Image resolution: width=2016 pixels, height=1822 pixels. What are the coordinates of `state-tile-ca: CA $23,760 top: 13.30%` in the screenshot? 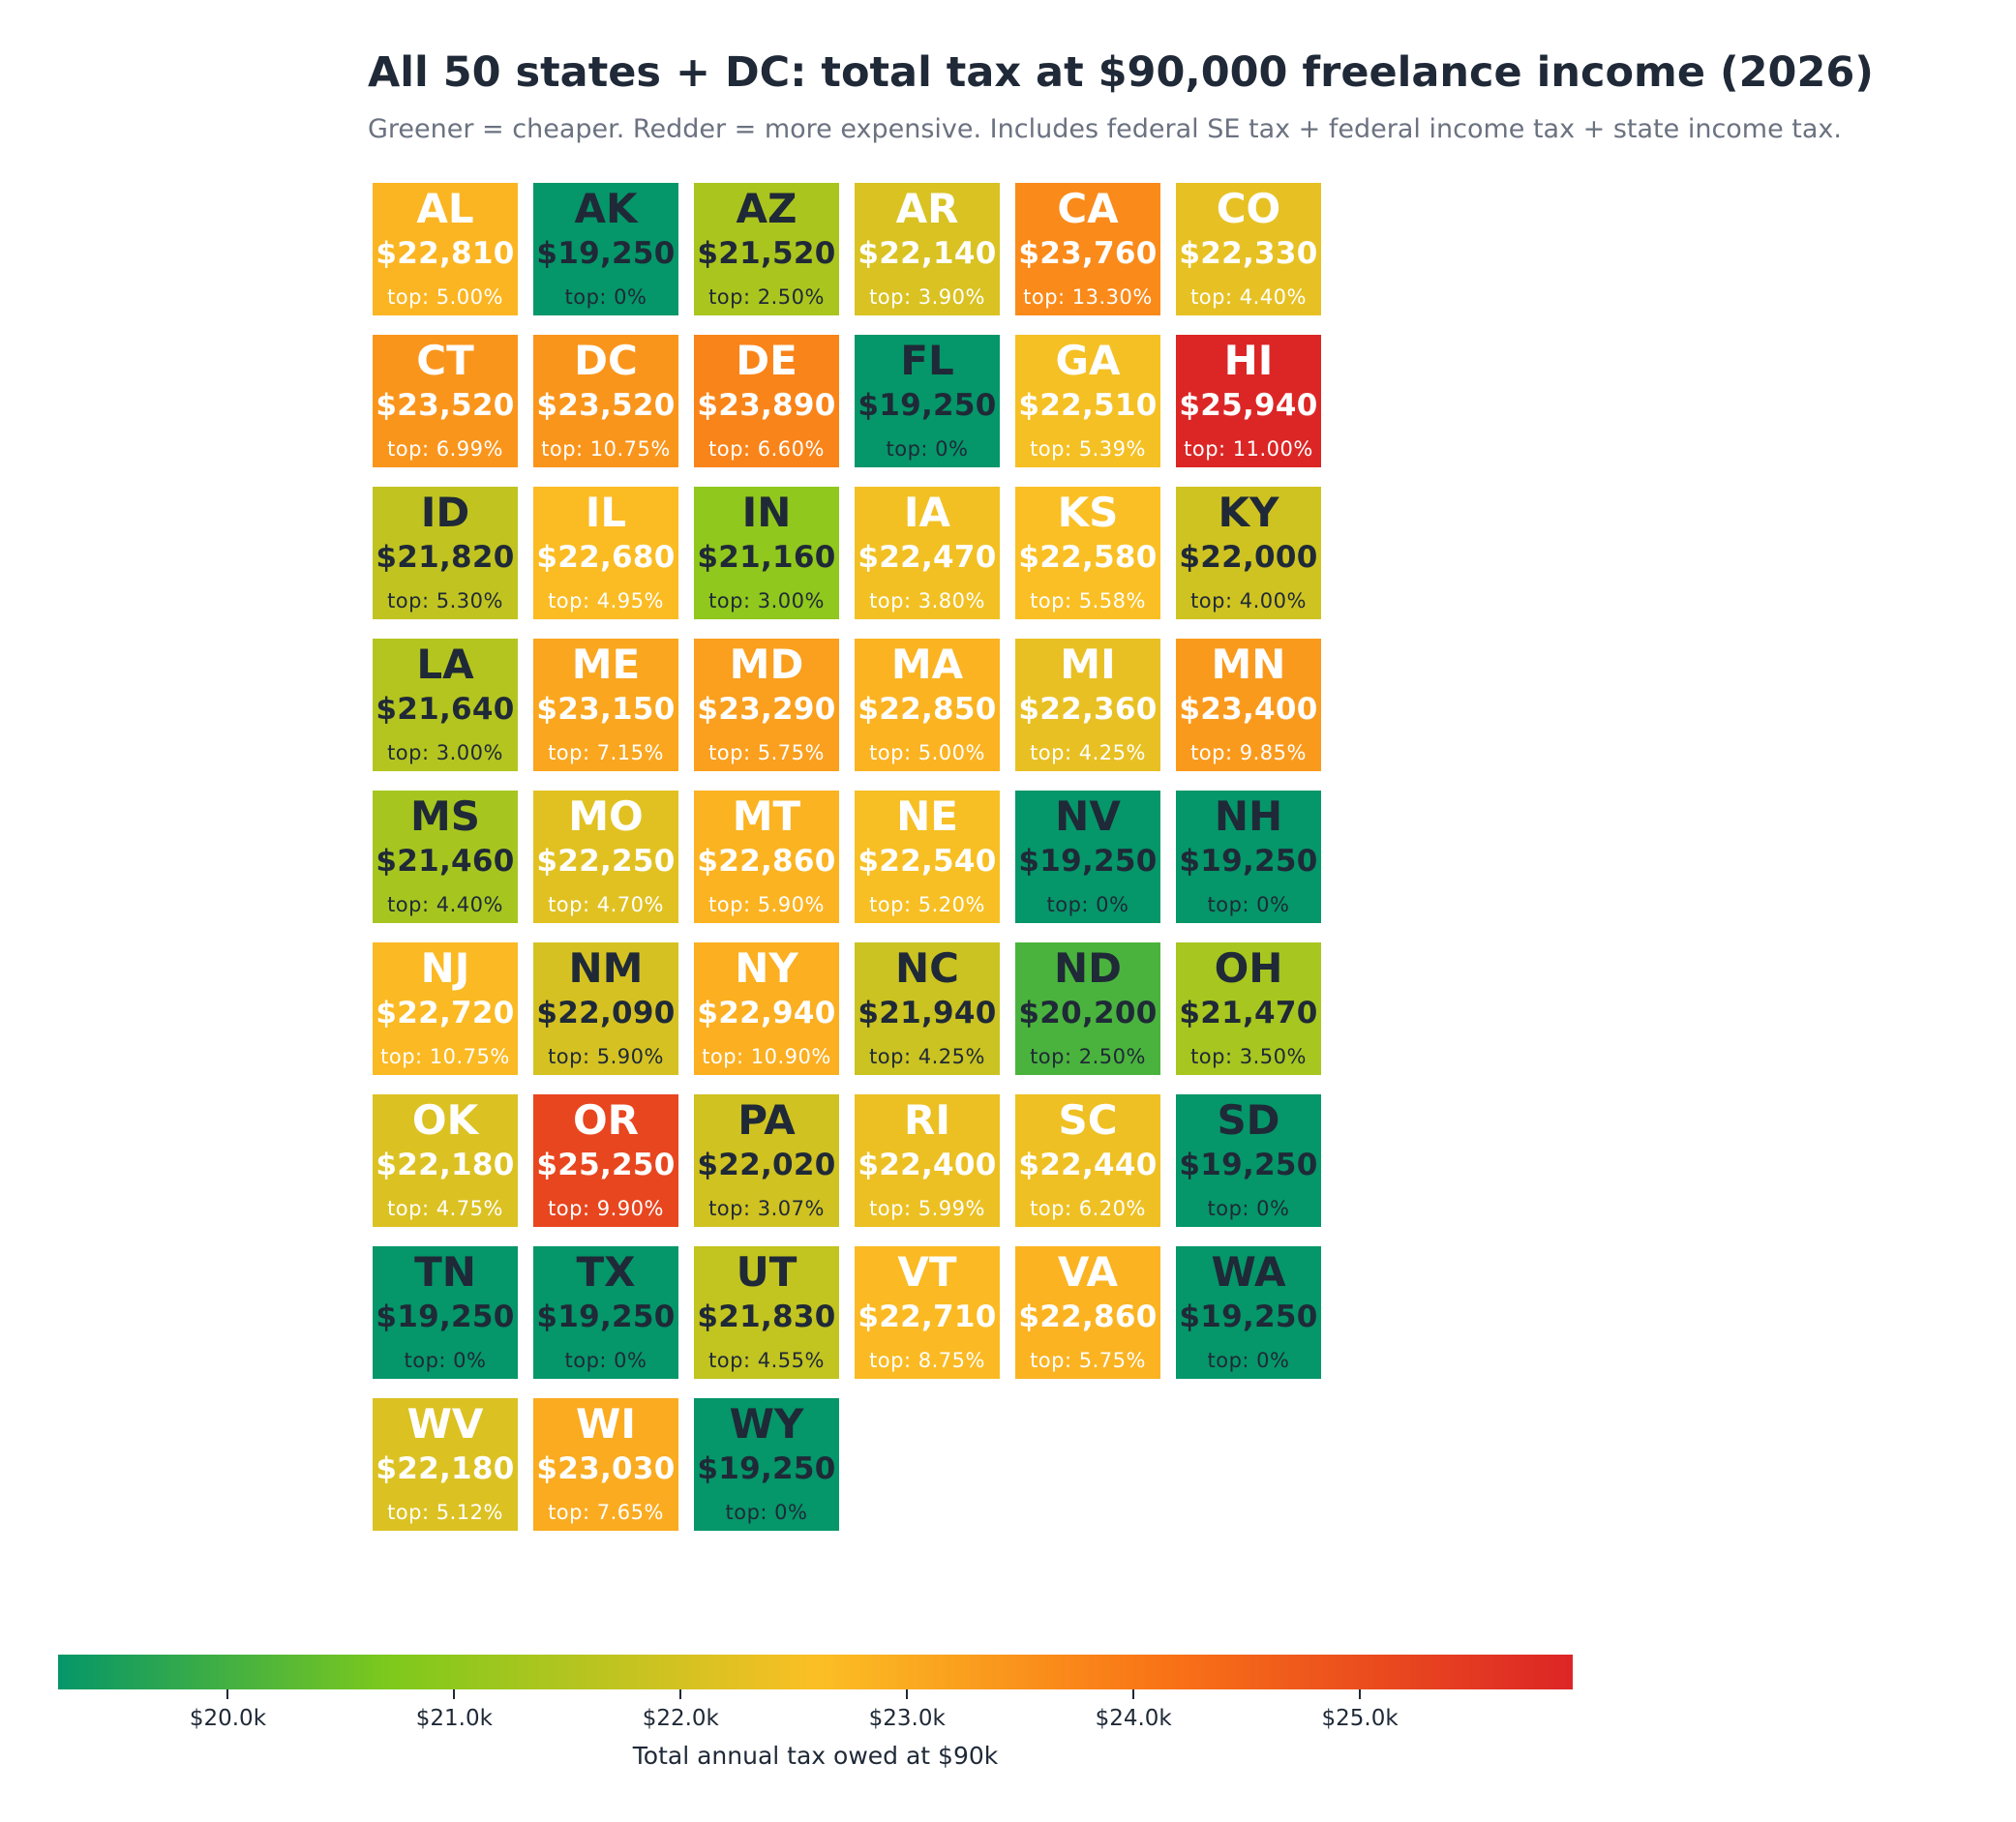 It's located at (1087, 249).